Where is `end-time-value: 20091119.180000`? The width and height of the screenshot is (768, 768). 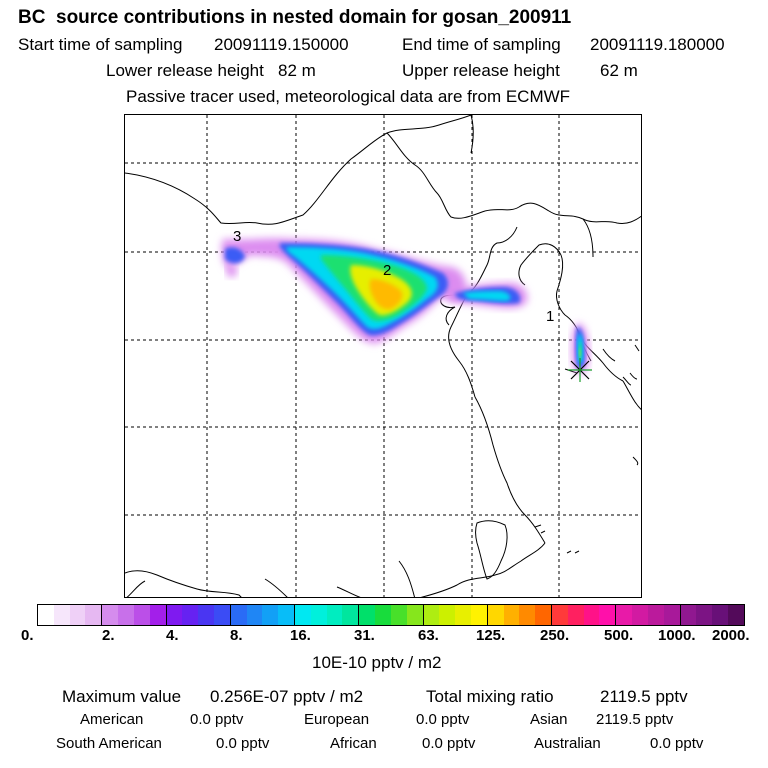
end-time-value: 20091119.180000 is located at coordinates (657, 44).